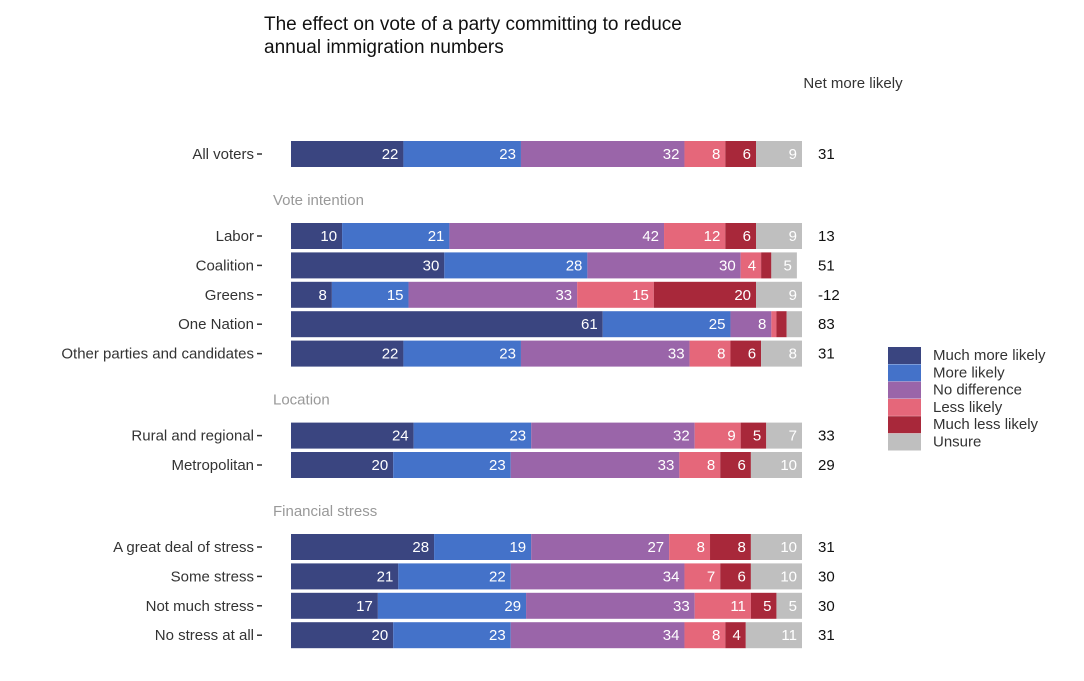 The width and height of the screenshot is (1084, 681). Describe the element at coordinates (512, 606) in the screenshot. I see `segment-label: 29` at that location.